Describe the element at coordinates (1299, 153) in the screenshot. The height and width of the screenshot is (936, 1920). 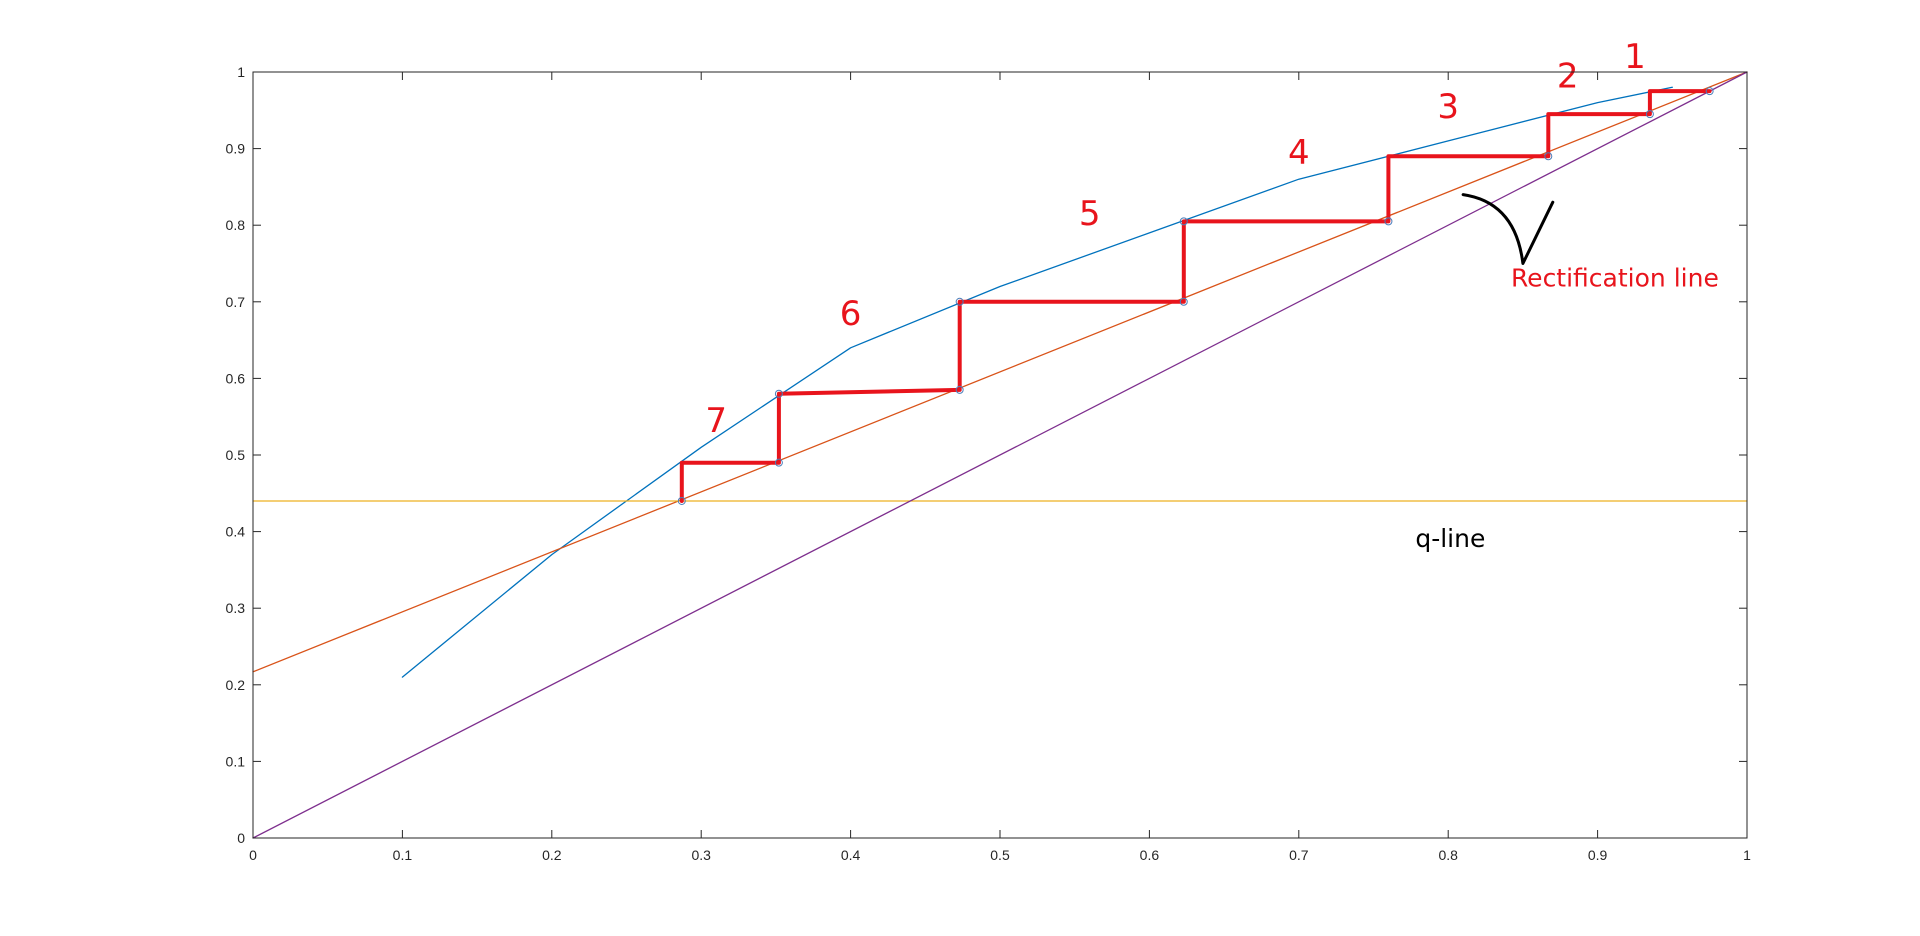
I see `stage-number-label: 4` at that location.